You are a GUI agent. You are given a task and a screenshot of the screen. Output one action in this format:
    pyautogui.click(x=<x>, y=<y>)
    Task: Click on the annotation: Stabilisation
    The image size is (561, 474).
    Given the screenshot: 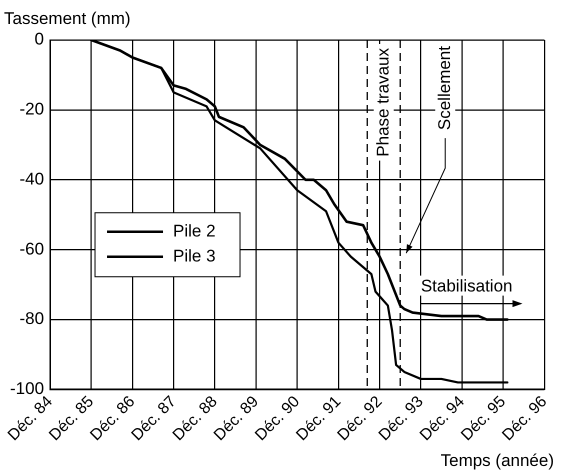 What is the action you would take?
    pyautogui.click(x=466, y=286)
    